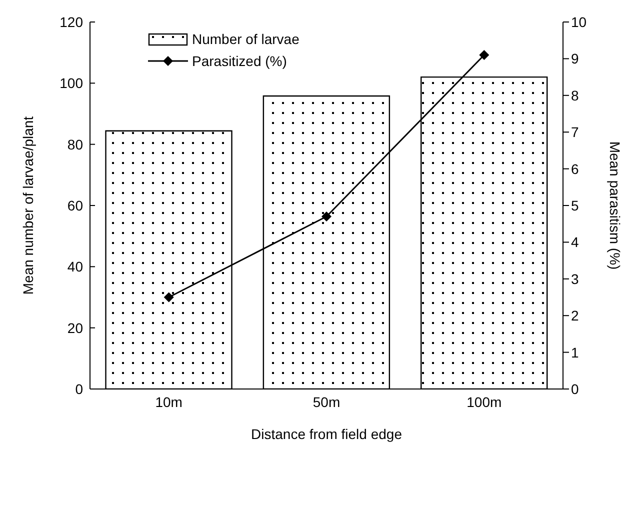 The width and height of the screenshot is (643, 511). I want to click on x-tick-label: 10m, so click(168, 402).